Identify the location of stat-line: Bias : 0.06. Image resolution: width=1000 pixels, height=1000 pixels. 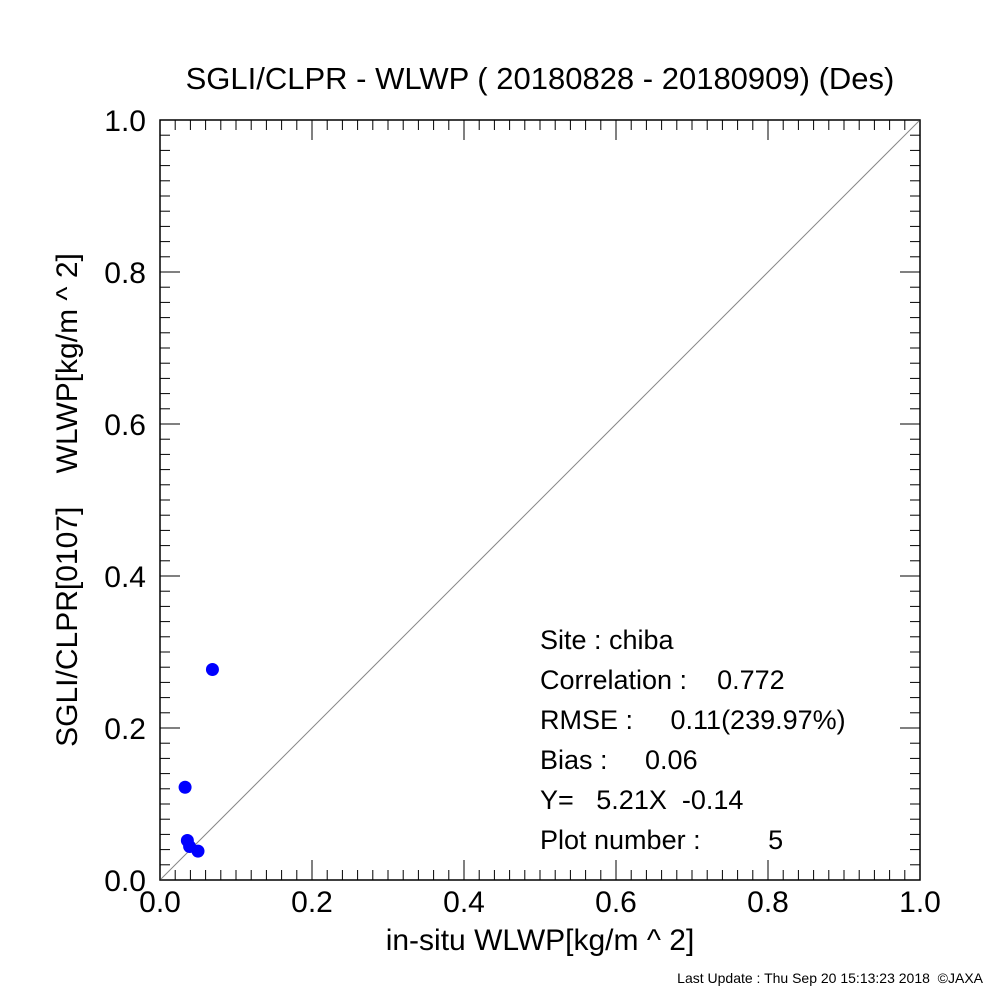
(619, 760).